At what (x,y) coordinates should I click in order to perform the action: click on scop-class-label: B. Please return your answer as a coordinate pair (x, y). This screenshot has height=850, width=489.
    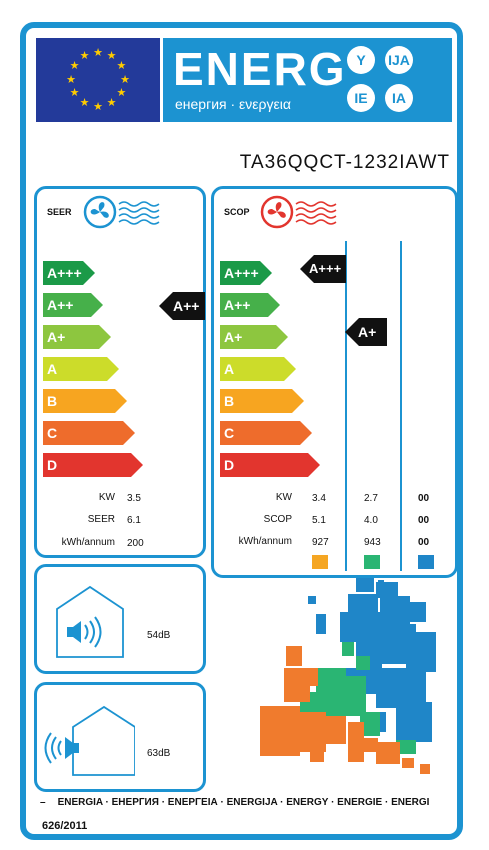
    Looking at the image, I should click on (229, 401).